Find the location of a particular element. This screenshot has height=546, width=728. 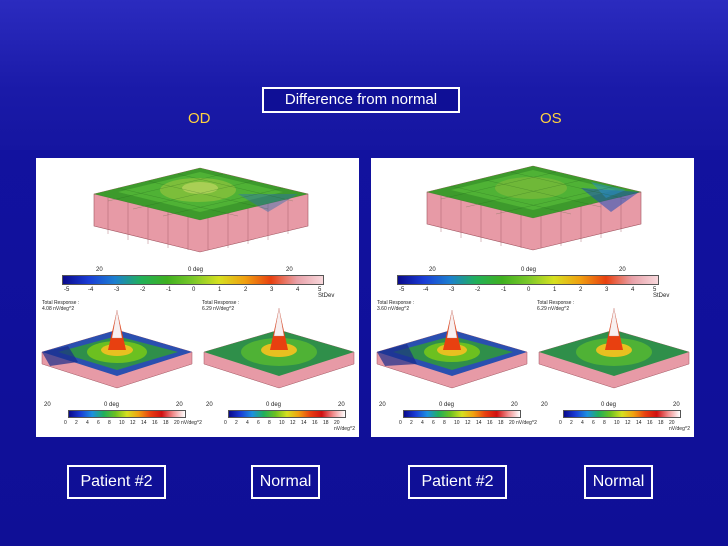

difference-scale-ticks: -5 -4 -3 -2 -1 0 1 2 3 4 5 StDev is located at coordinates (535, 293).